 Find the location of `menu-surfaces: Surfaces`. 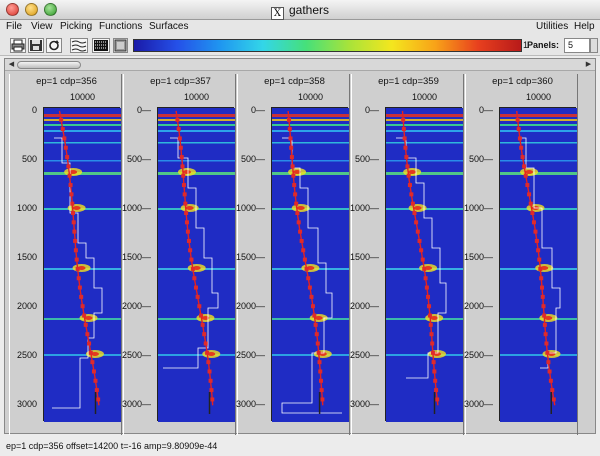

menu-surfaces: Surfaces is located at coordinates (169, 26).